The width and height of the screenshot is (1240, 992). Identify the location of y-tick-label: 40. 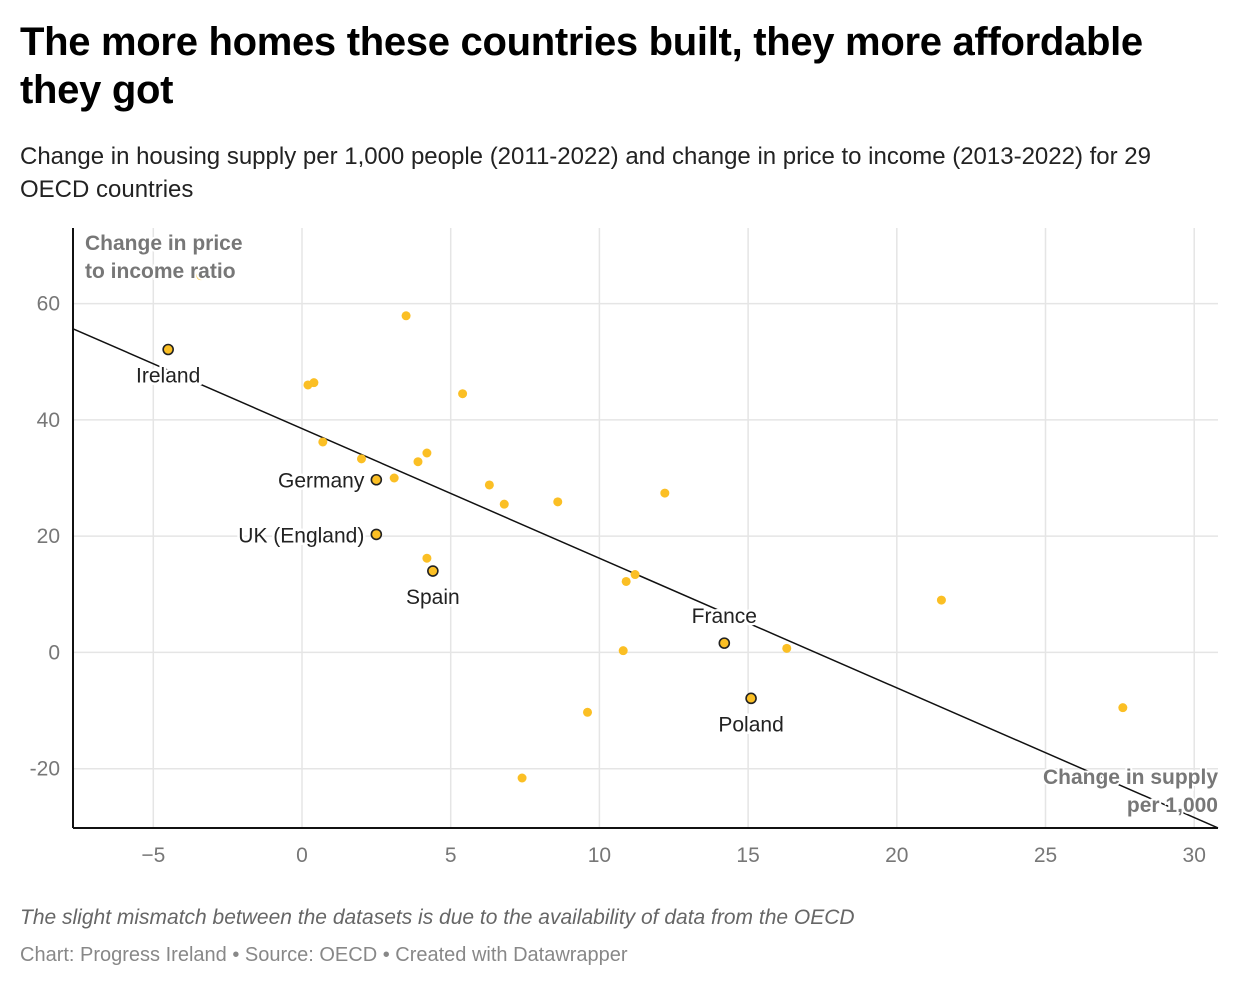
(48, 420).